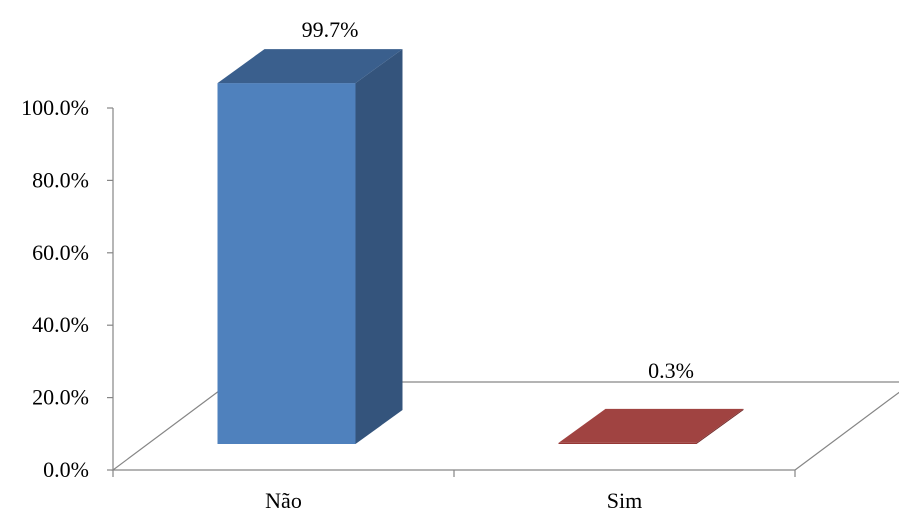  Describe the element at coordinates (67, 288) in the screenshot. I see `y-axis: 0.0% 20.0% 40.0% 60.0% 80.0% 100.0%` at that location.